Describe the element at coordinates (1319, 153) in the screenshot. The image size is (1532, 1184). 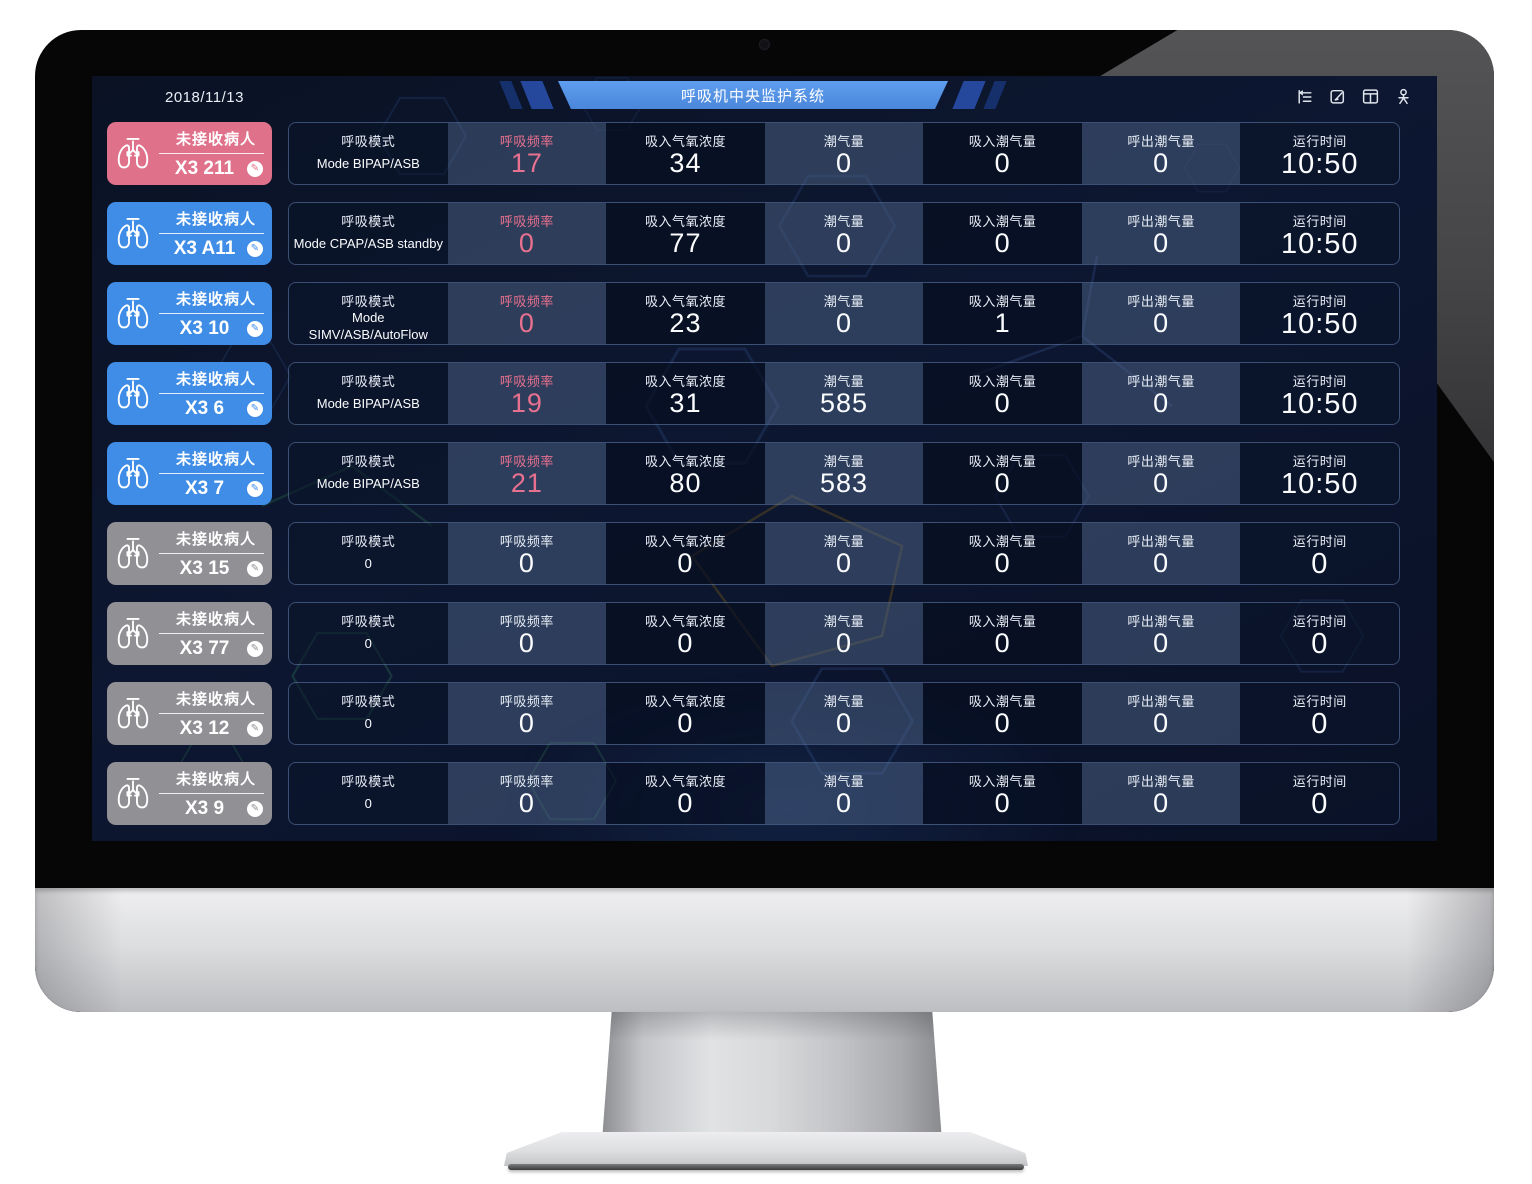
I see `runtime-cell: 运行时间 10:50` at that location.